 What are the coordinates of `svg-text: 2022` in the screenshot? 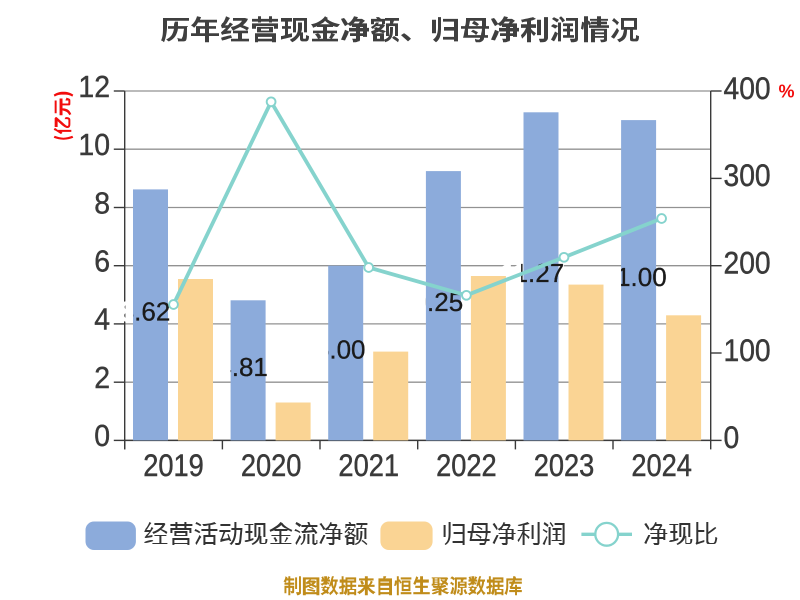 It's located at (466, 466).